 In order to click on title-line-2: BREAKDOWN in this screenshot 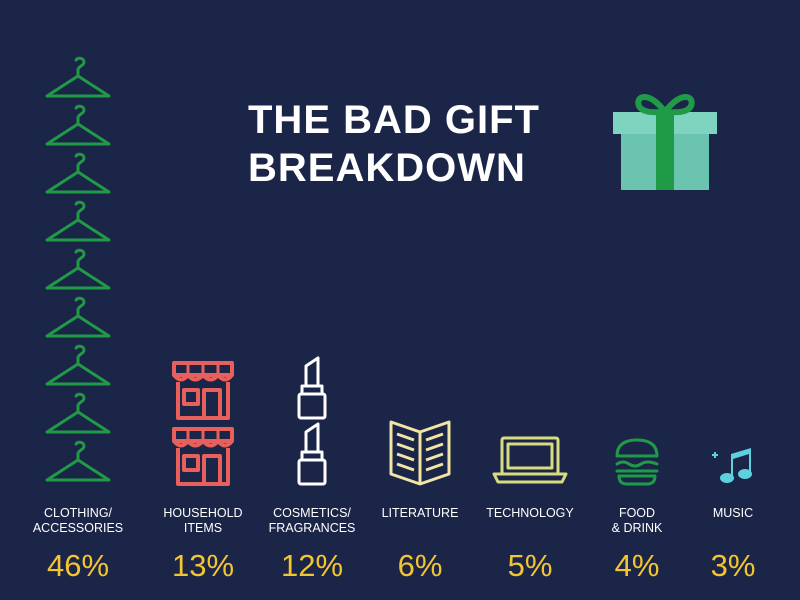, I will do `click(387, 168)`.